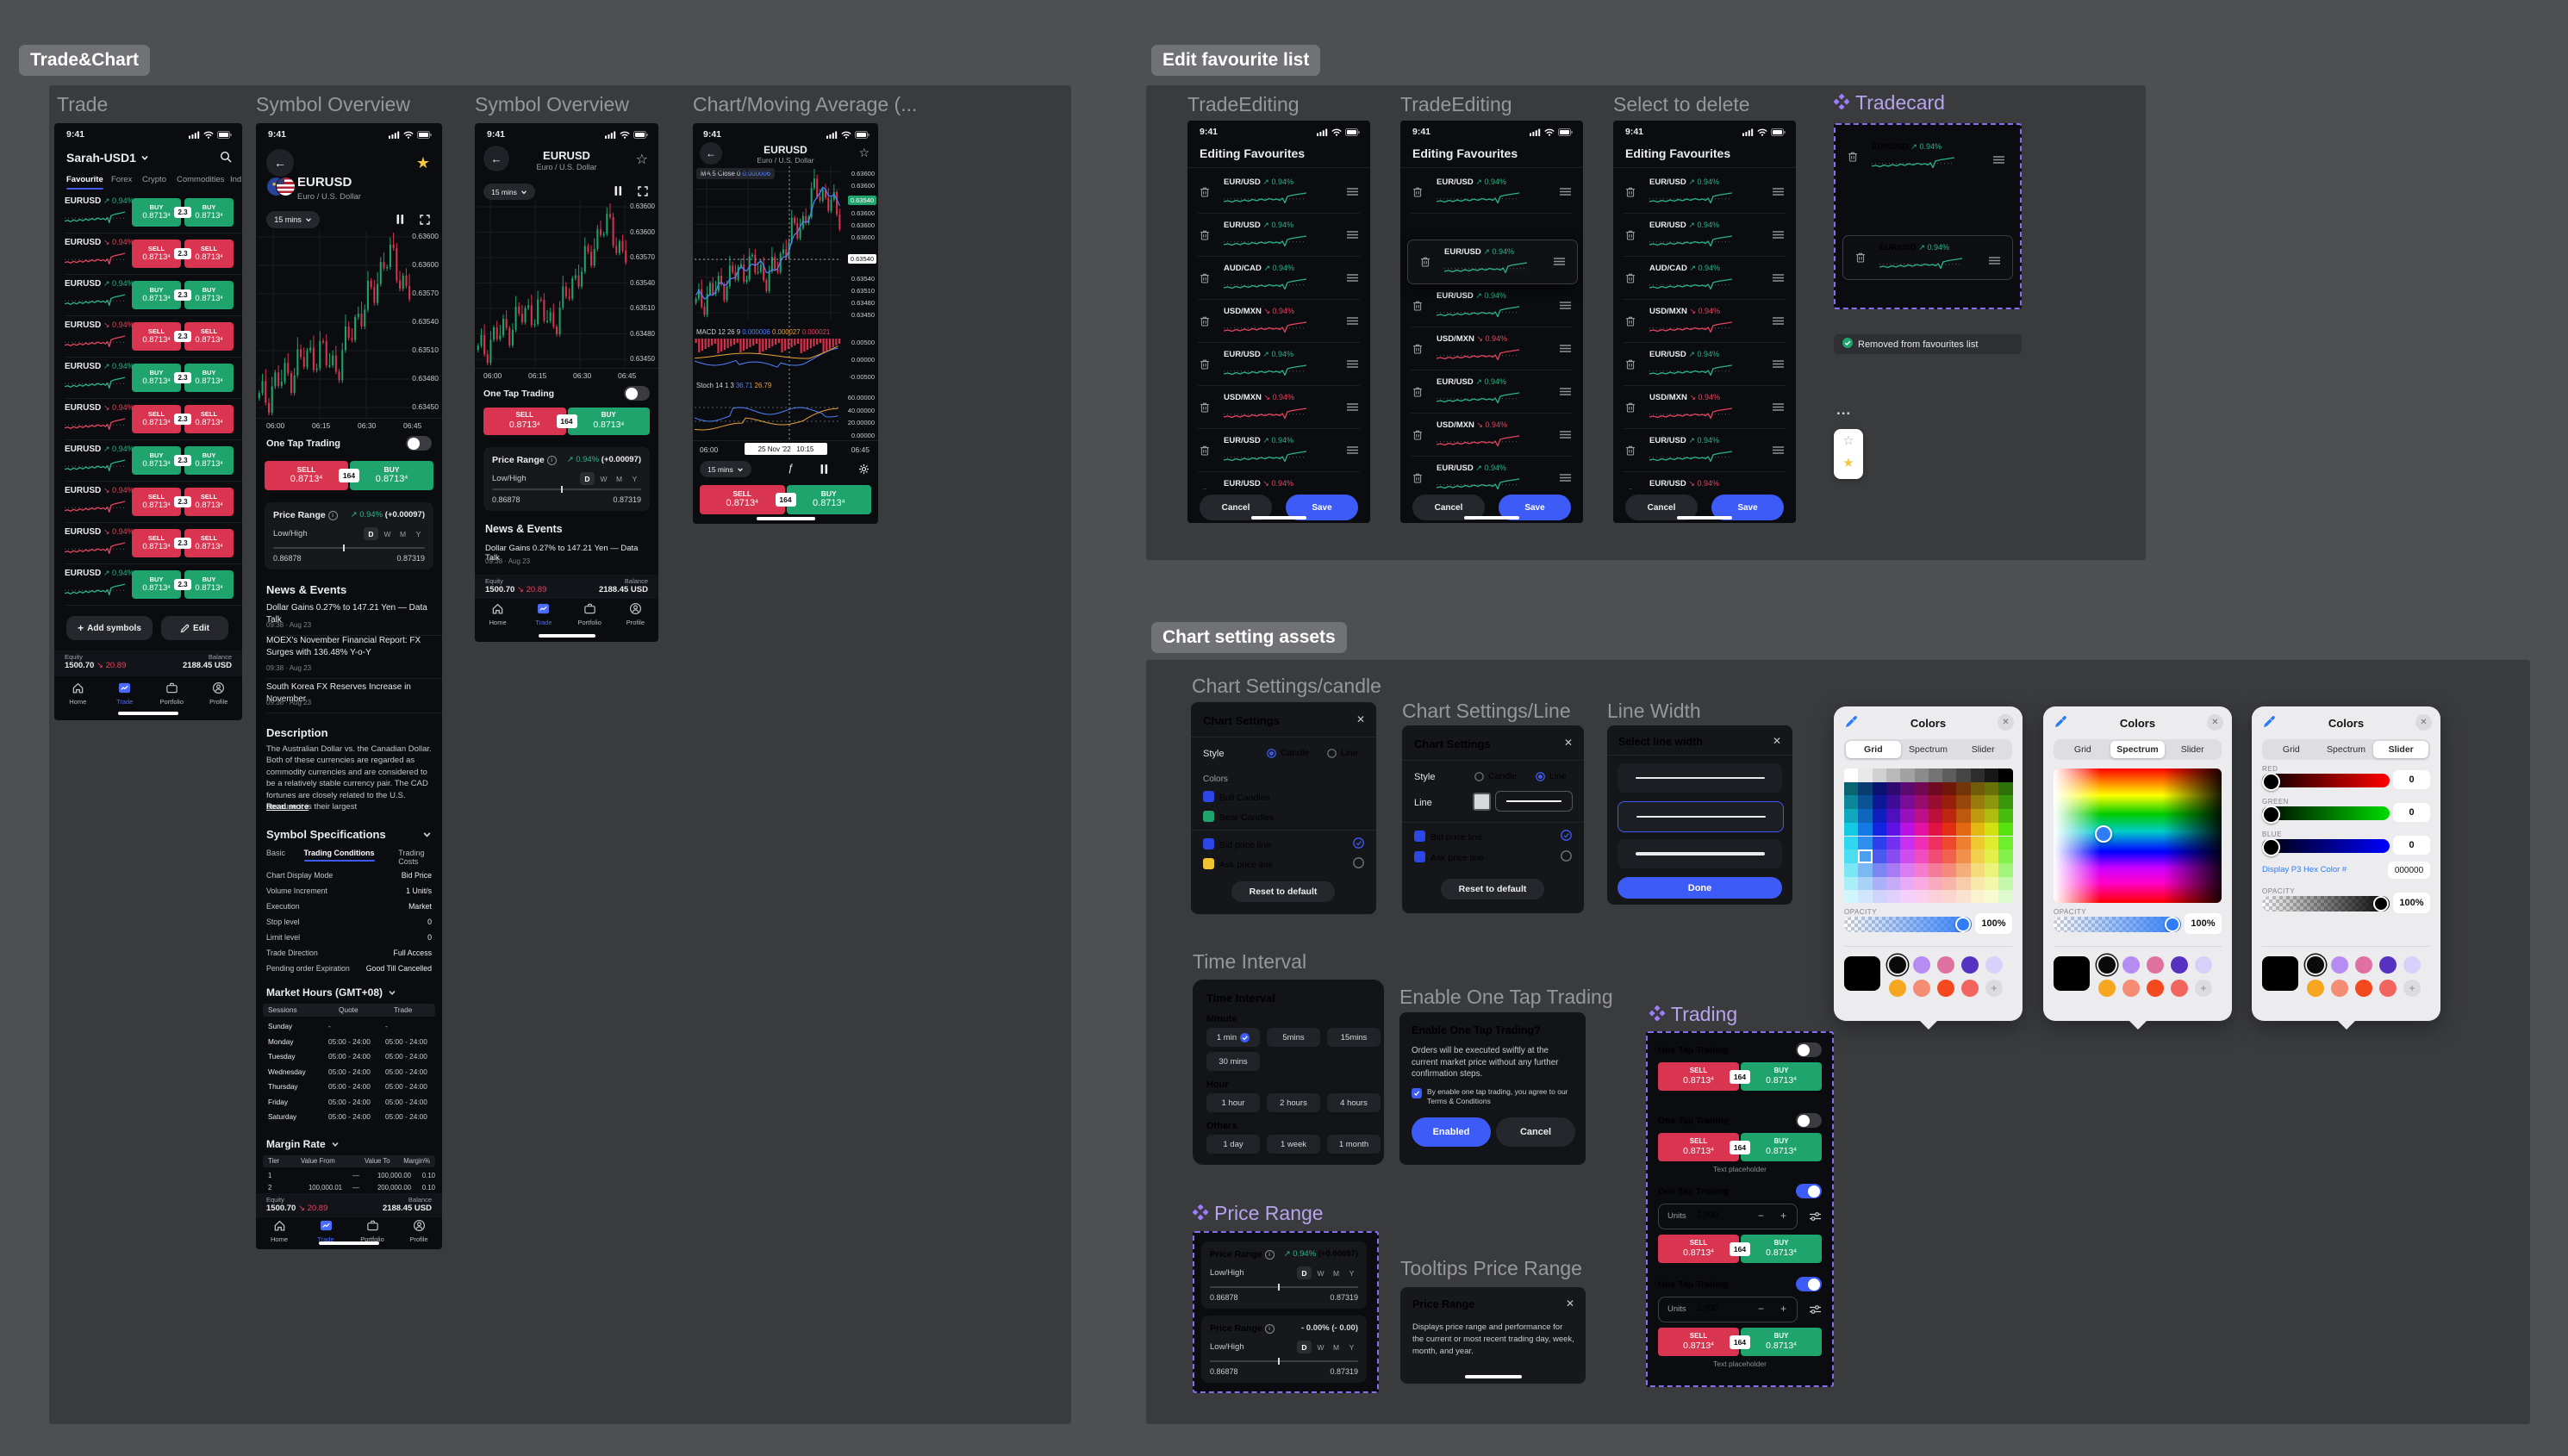 The height and width of the screenshot is (1456, 2568). What do you see at coordinates (543, 614) in the screenshot?
I see `tab-trade: Trade` at bounding box center [543, 614].